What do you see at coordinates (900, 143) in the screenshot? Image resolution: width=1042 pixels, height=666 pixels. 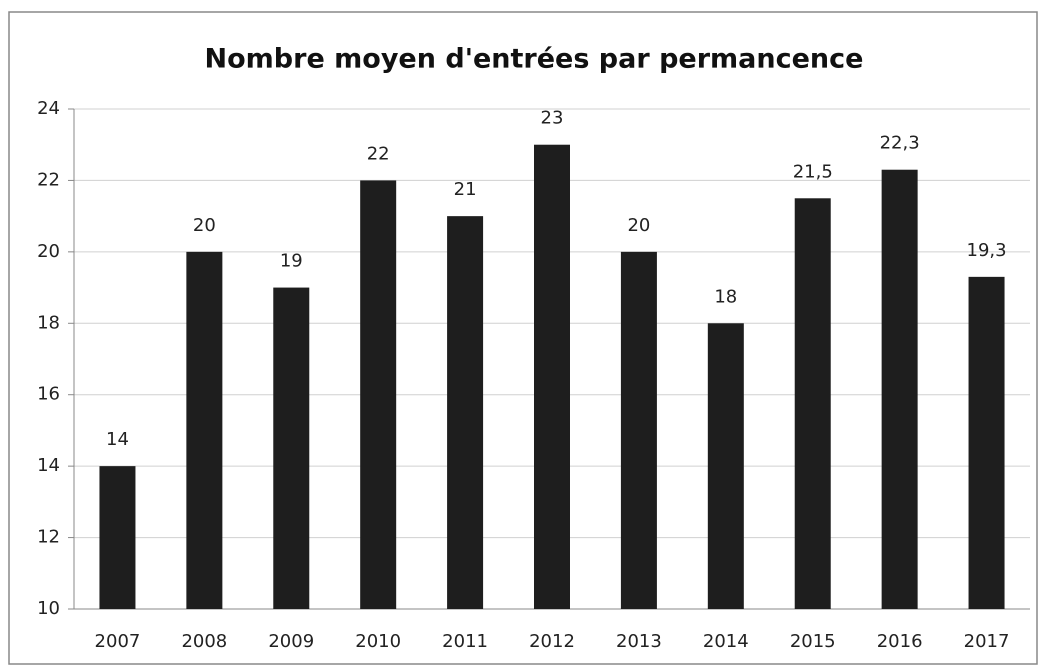 I see `value-label: 22,3` at bounding box center [900, 143].